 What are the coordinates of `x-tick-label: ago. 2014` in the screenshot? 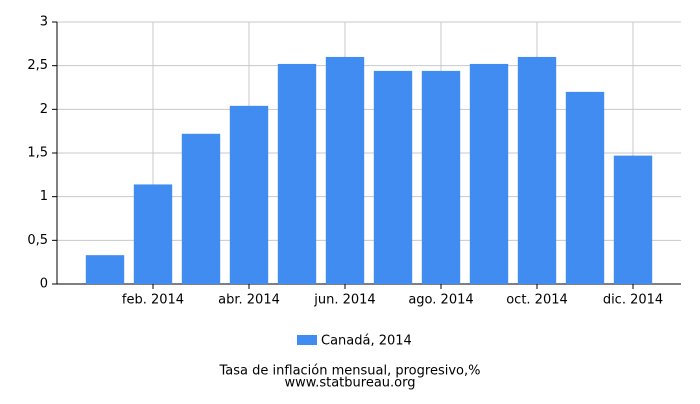 It's located at (440, 300).